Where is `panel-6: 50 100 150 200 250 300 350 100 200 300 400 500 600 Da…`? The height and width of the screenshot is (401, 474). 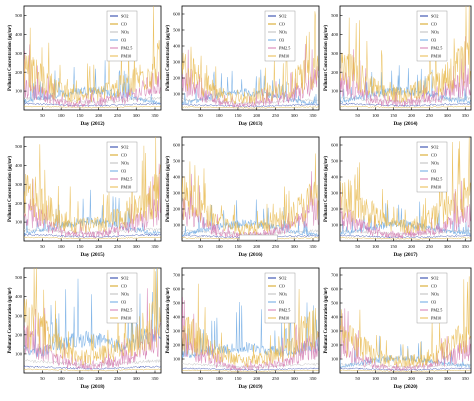
panel-6: 50 100 150 200 250 300 350 100 200 300 400 500 600 Da… is located at coordinates (397, 197).